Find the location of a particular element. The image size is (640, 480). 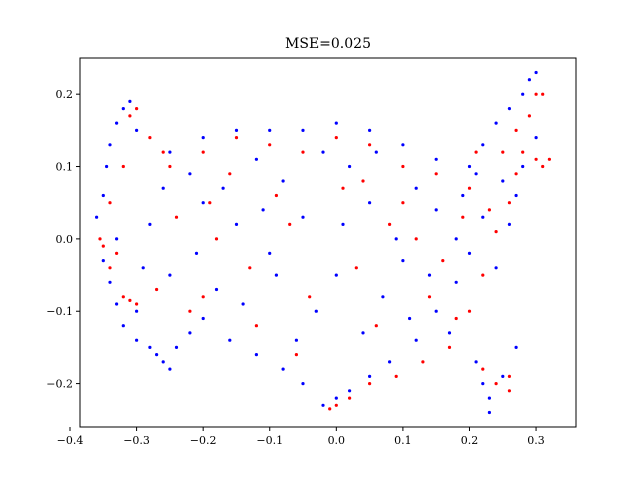

x-tick-label: 0.1 is located at coordinates (403, 440).